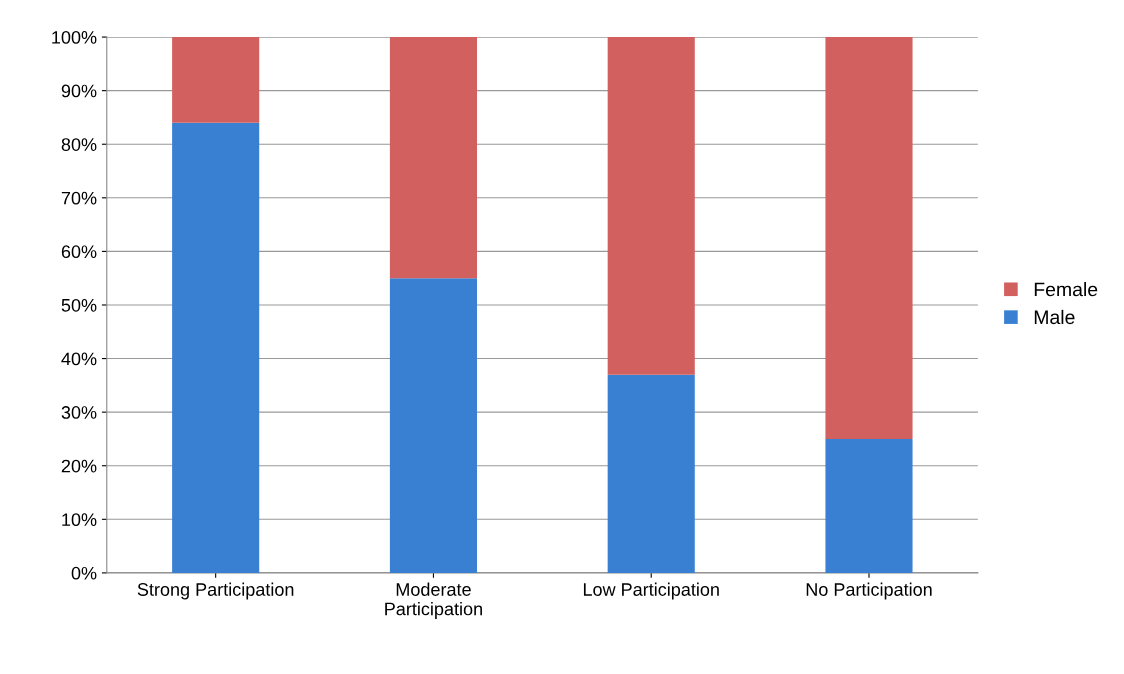 The width and height of the screenshot is (1124, 674). I want to click on y-tick-label: 40%, so click(79, 359).